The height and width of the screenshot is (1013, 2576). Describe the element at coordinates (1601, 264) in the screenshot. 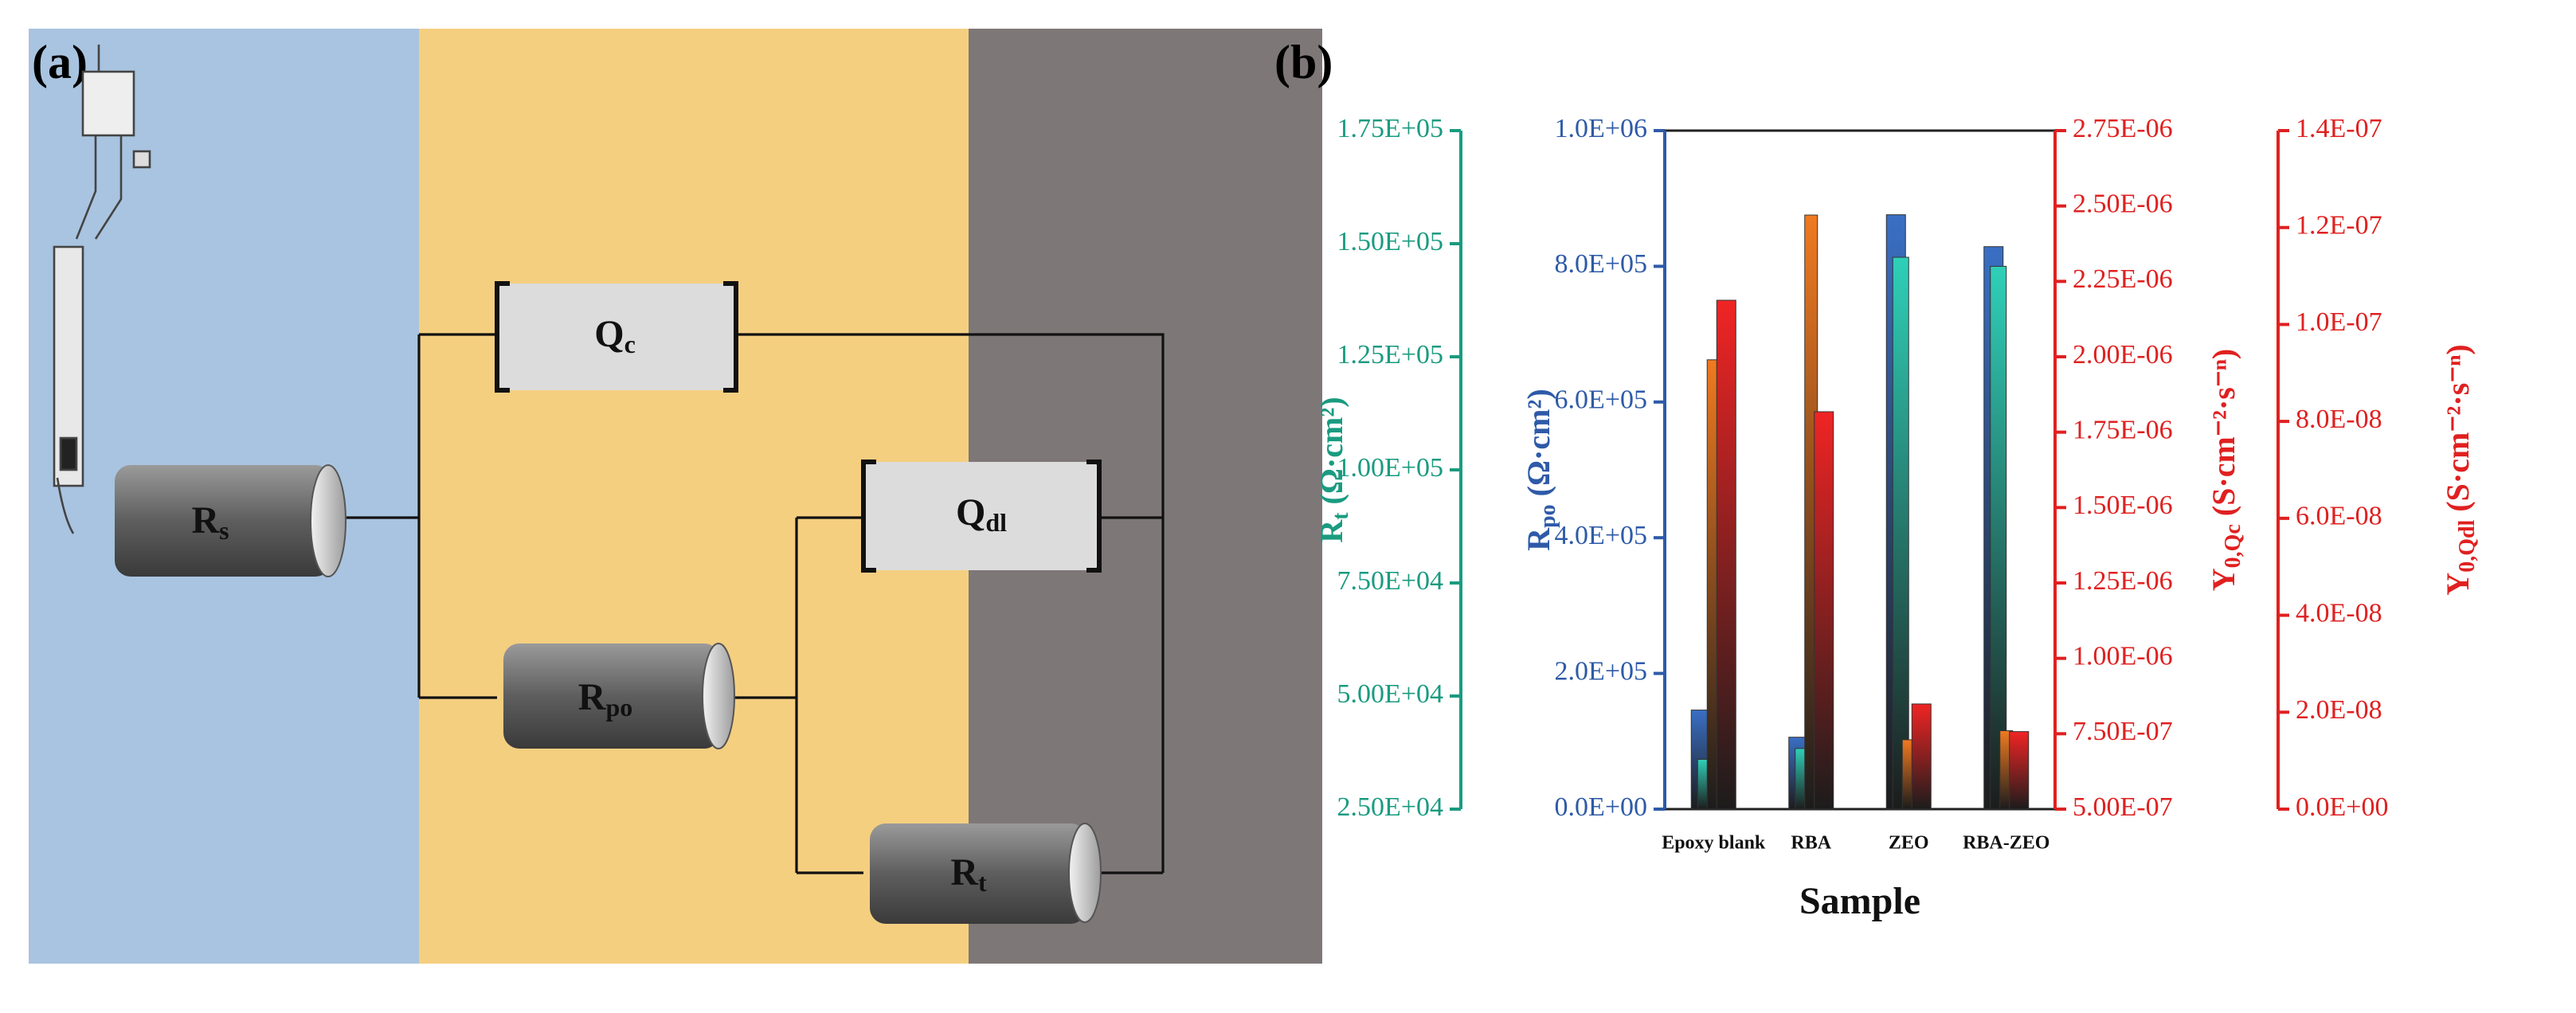

I see `y-tick-label: 8.0E+05` at that location.